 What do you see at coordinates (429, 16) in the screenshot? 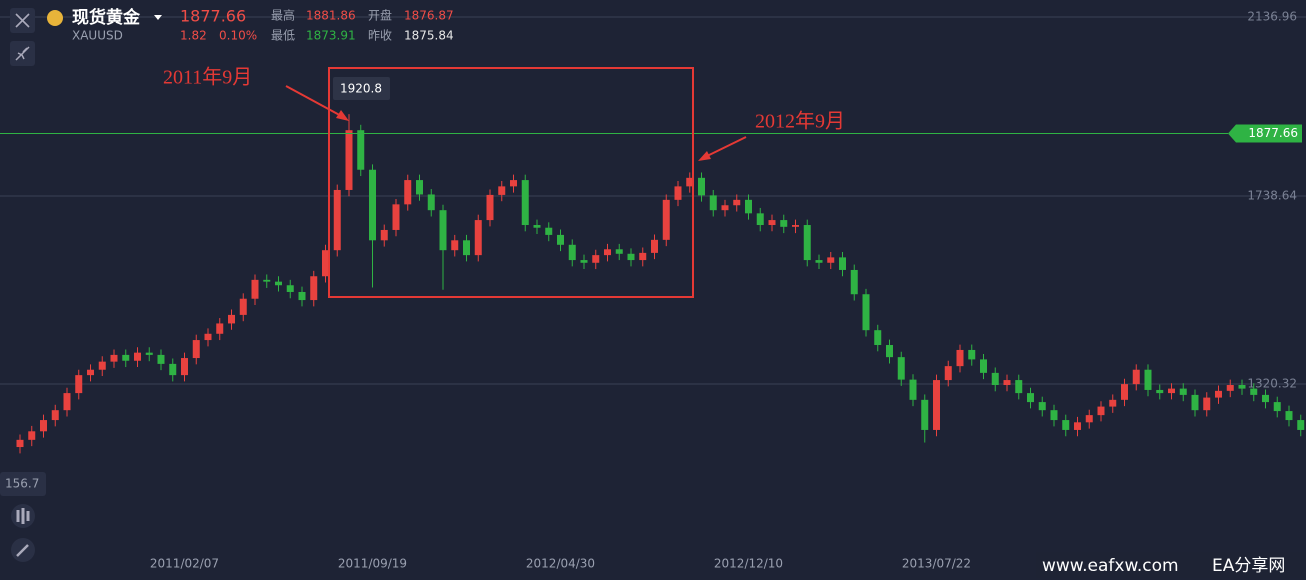
I see `open-value: 1876.87` at bounding box center [429, 16].